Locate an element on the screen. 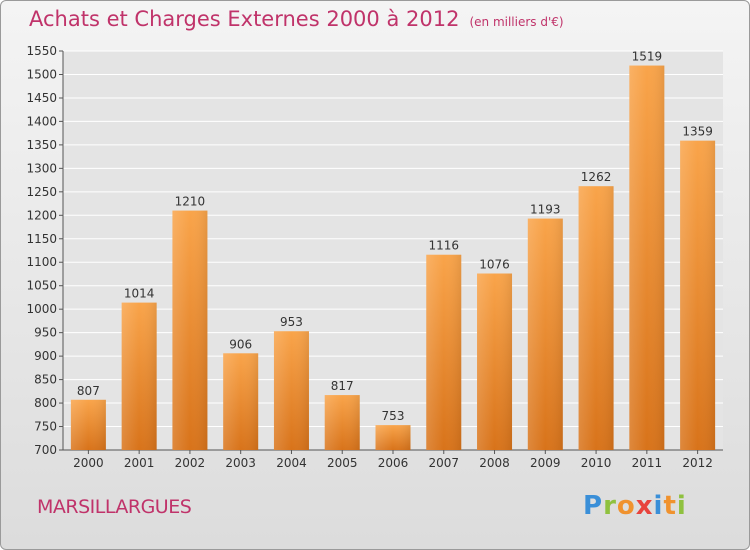  city-name: MARSILLARGUES is located at coordinates (114, 507).